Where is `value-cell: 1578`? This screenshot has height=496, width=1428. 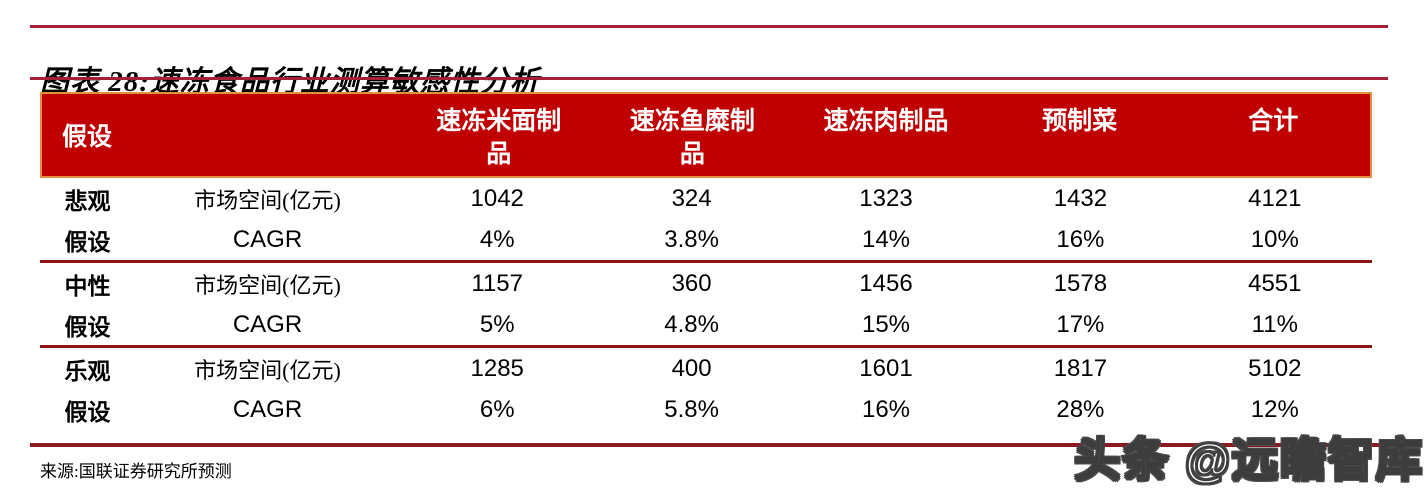 value-cell: 1578 is located at coordinates (1080, 283).